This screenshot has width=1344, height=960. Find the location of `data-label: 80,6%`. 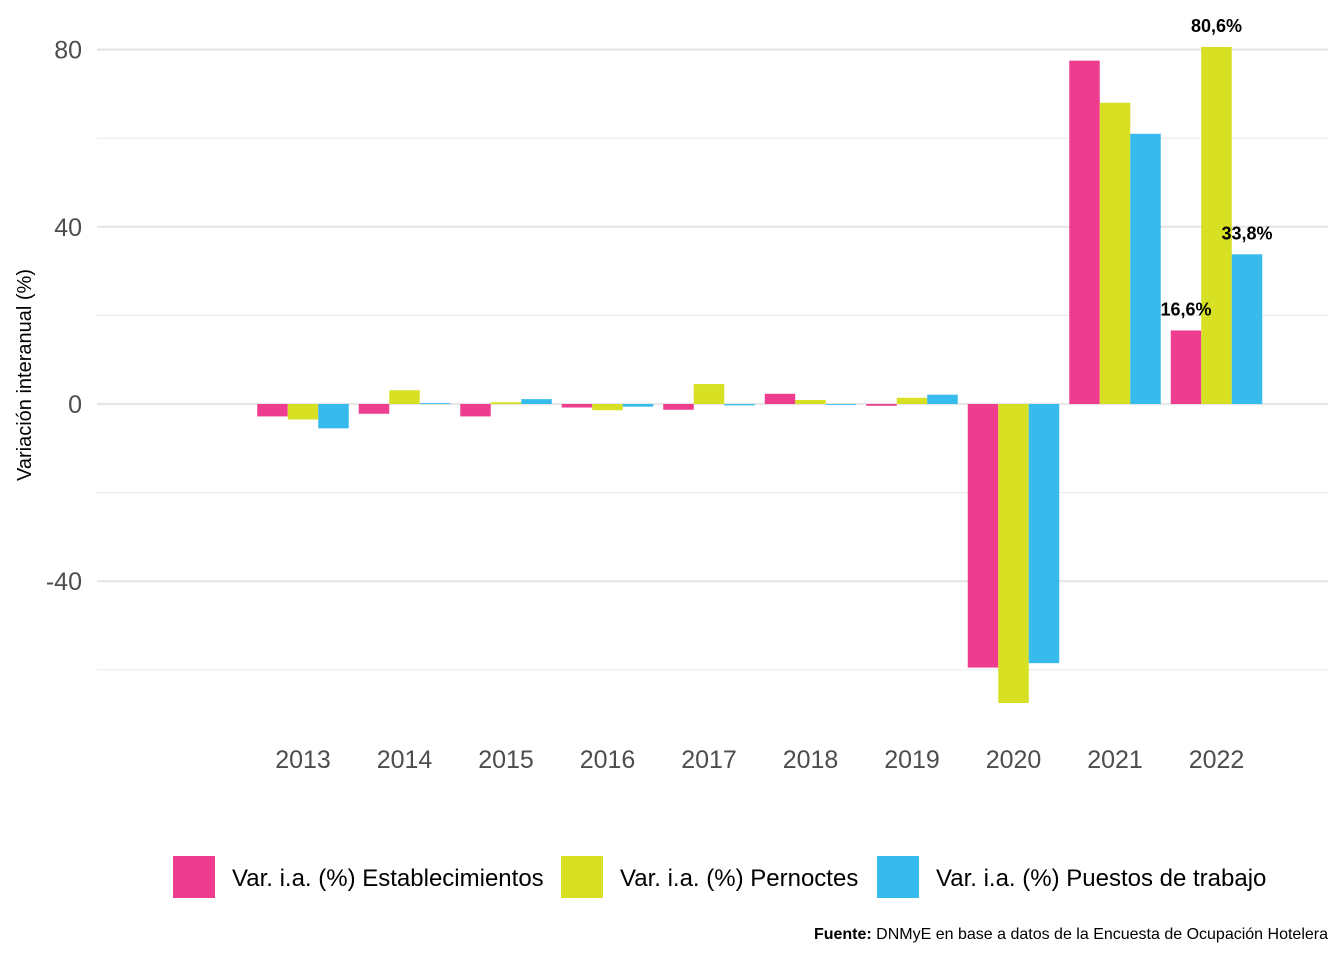

data-label: 80,6% is located at coordinates (1216, 26).